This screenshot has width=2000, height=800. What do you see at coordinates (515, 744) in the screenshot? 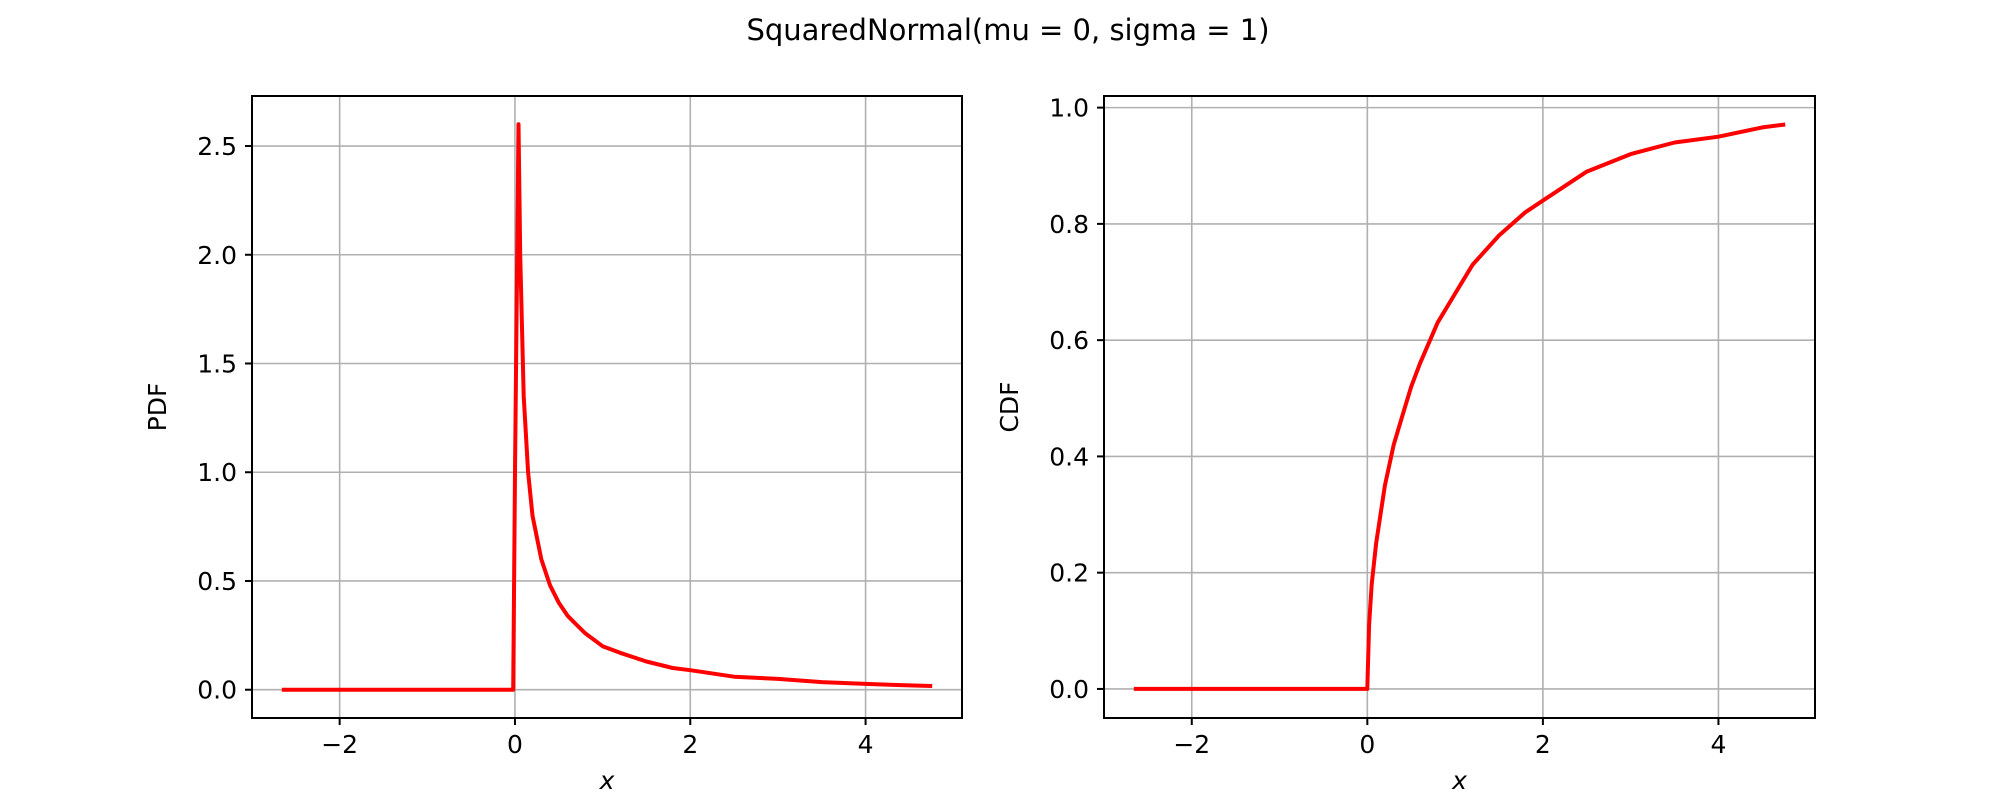
I see `pdf-xtick-label: 0` at bounding box center [515, 744].